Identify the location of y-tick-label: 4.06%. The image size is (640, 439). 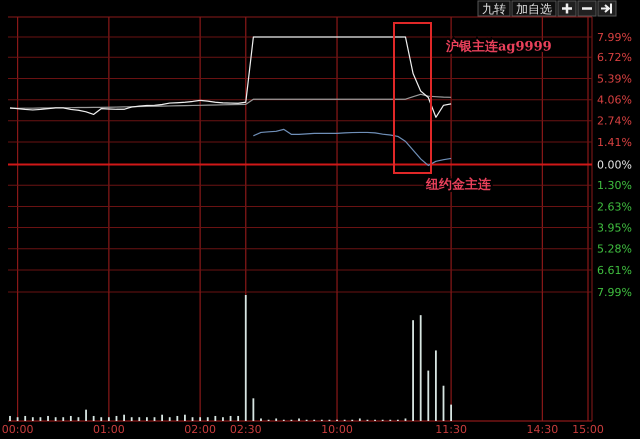
(614, 100).